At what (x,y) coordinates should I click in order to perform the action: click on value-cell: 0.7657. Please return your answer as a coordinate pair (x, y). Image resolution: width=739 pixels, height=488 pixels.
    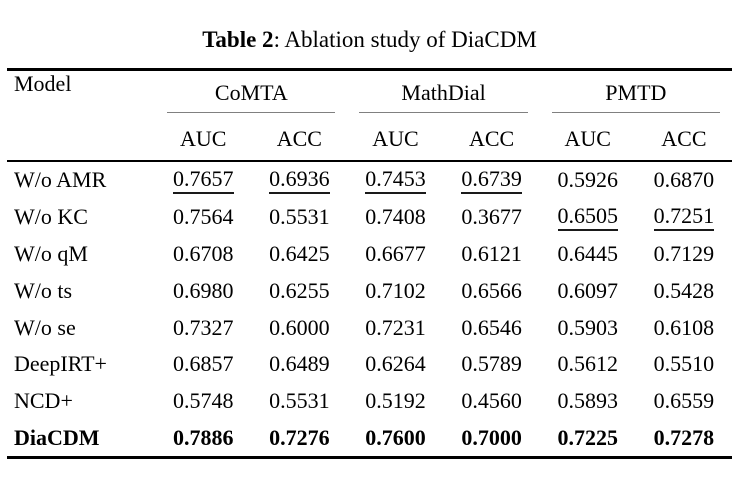
    Looking at the image, I should click on (203, 180).